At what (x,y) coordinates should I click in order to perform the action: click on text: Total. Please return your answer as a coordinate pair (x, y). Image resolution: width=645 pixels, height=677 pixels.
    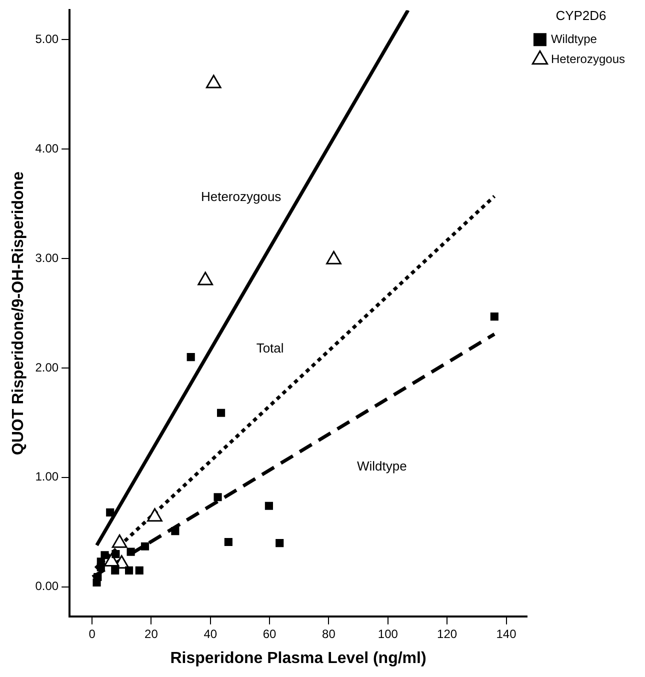
    Looking at the image, I should click on (270, 348).